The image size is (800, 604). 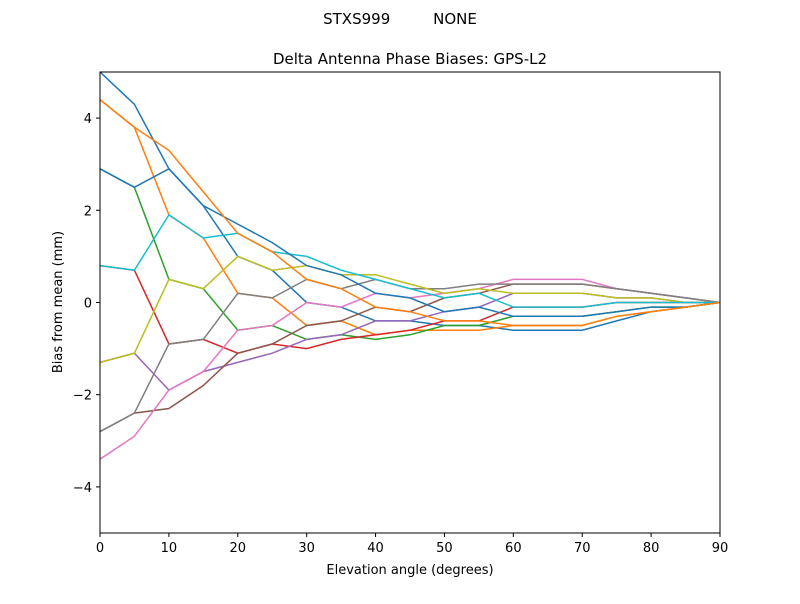 What do you see at coordinates (409, 570) in the screenshot?
I see `x-axis-label: Elevation angle (degrees)` at bounding box center [409, 570].